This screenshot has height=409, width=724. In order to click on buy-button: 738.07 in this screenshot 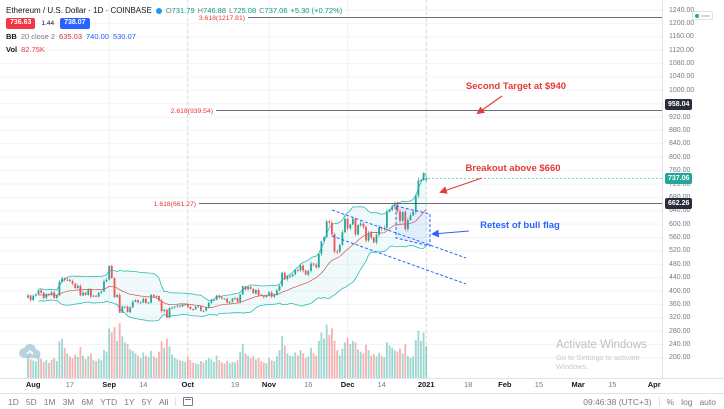, I will do `click(75, 23)`.